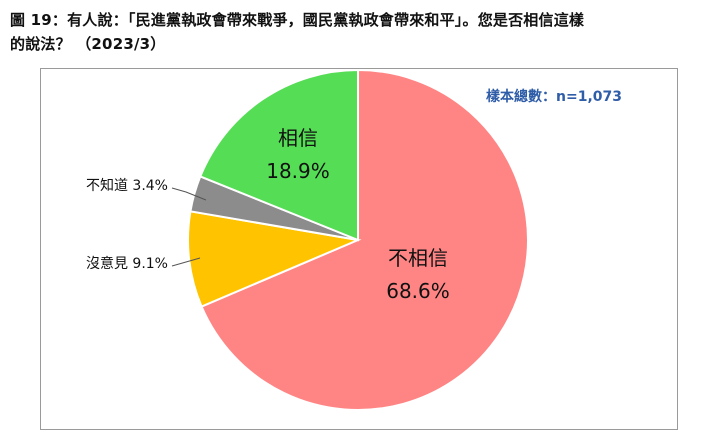 This screenshot has width=720, height=440. Describe the element at coordinates (88, 44) in the screenshot. I see `chart-title-line-2: 的說法？ （2023/3）` at that location.